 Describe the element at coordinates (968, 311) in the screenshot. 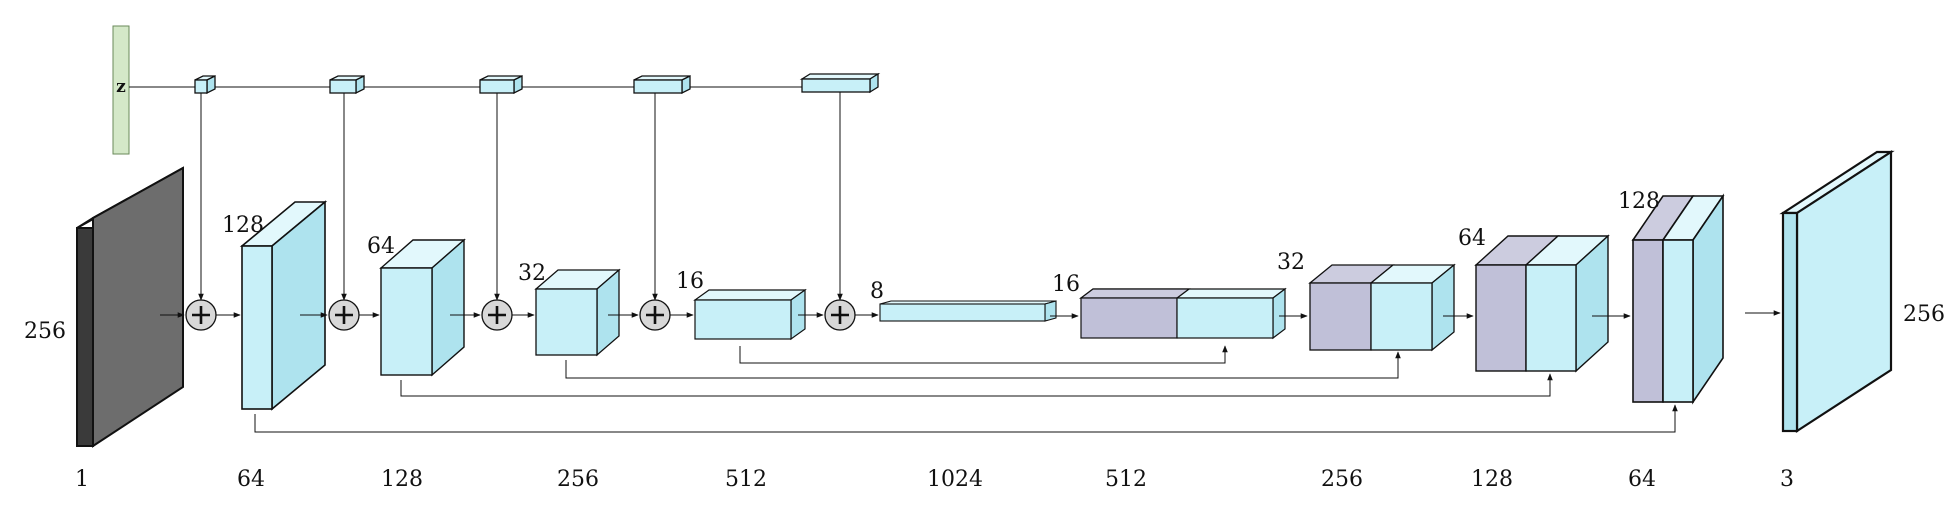

I see `bottleneck-block` at that location.